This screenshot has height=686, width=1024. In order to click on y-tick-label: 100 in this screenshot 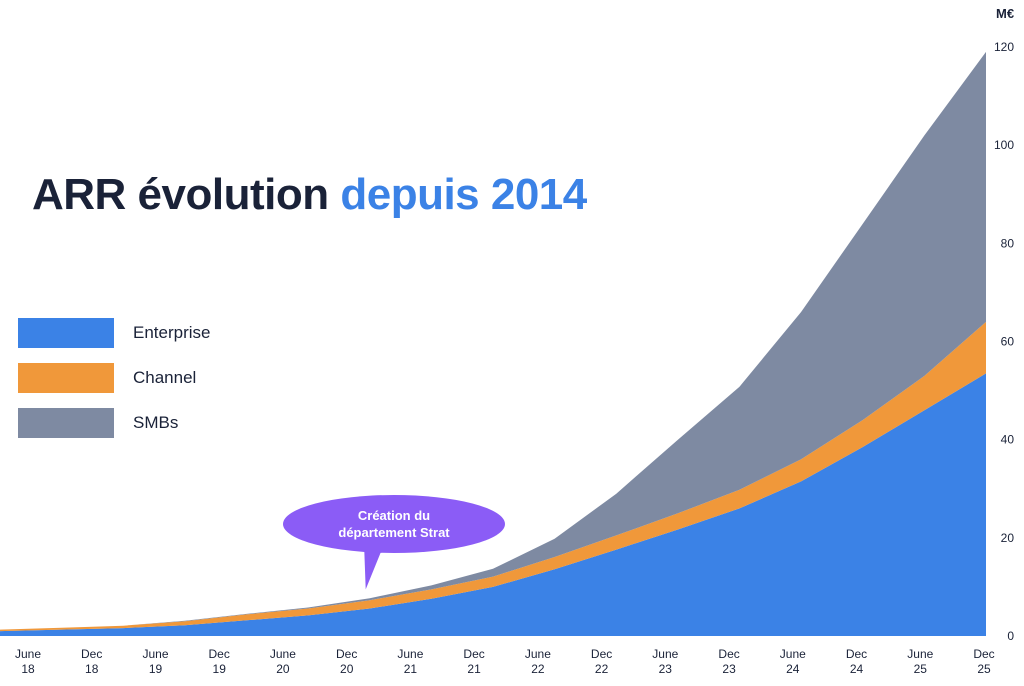, I will do `click(1004, 145)`.